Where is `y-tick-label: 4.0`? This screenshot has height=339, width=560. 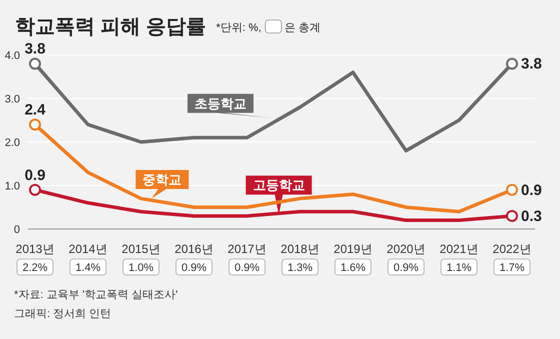
y-tick-label: 4.0 is located at coordinates (12, 56).